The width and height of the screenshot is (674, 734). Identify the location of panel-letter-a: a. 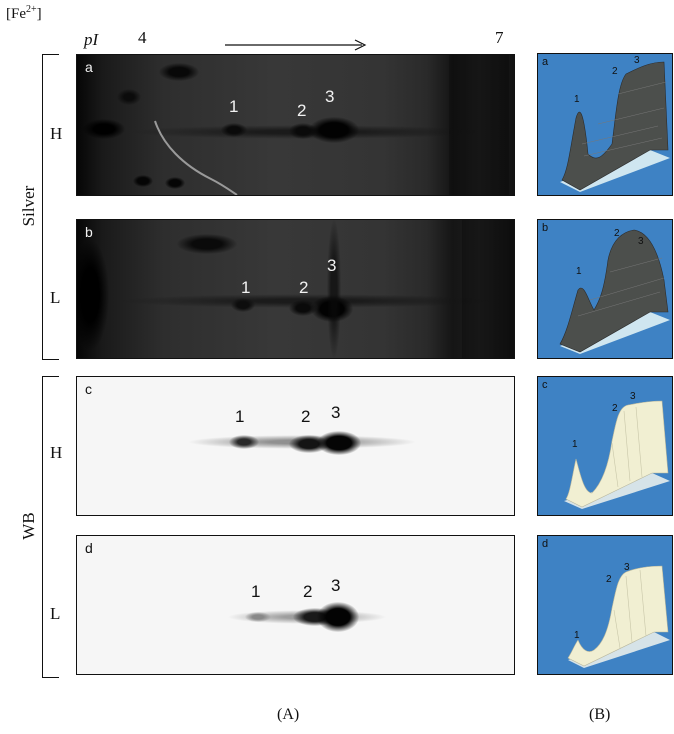
(89, 67).